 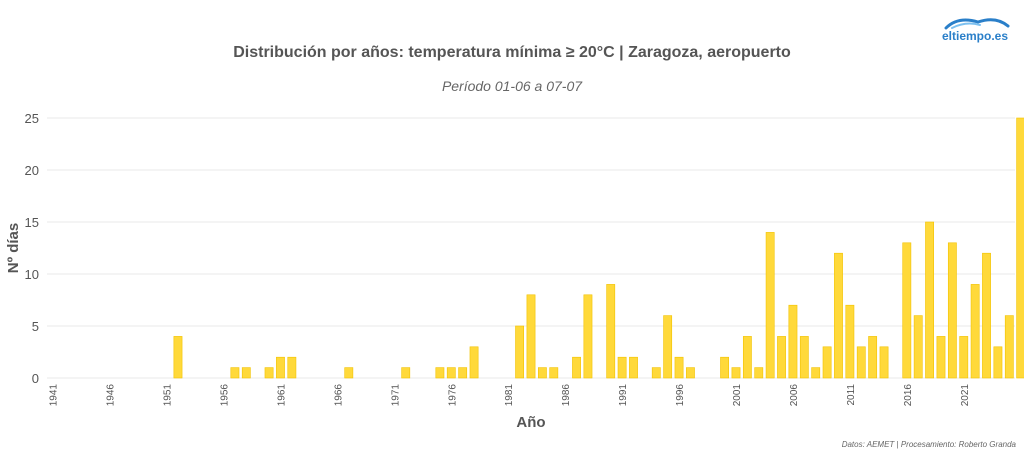 I want to click on x-tick-label: 1986, so click(x=566, y=395).